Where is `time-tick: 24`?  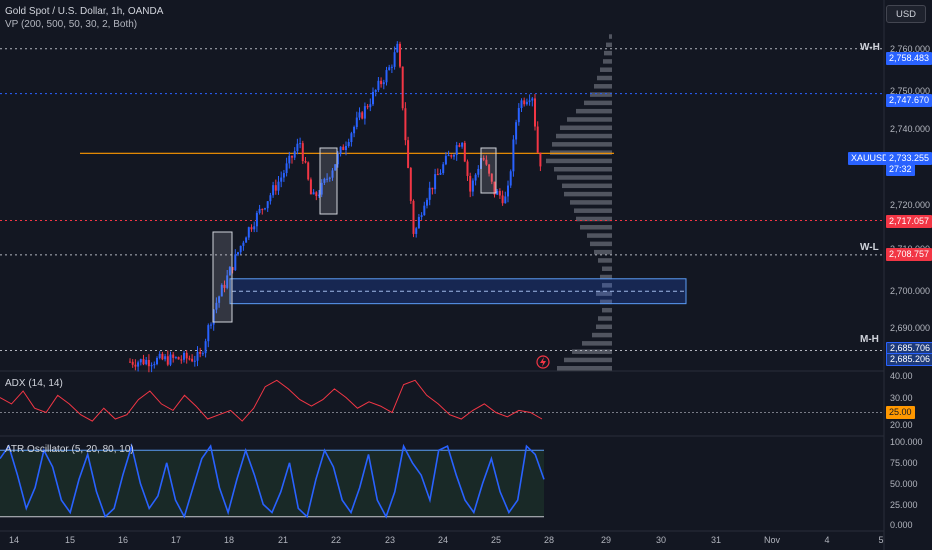
time-tick: 24 is located at coordinates (443, 540).